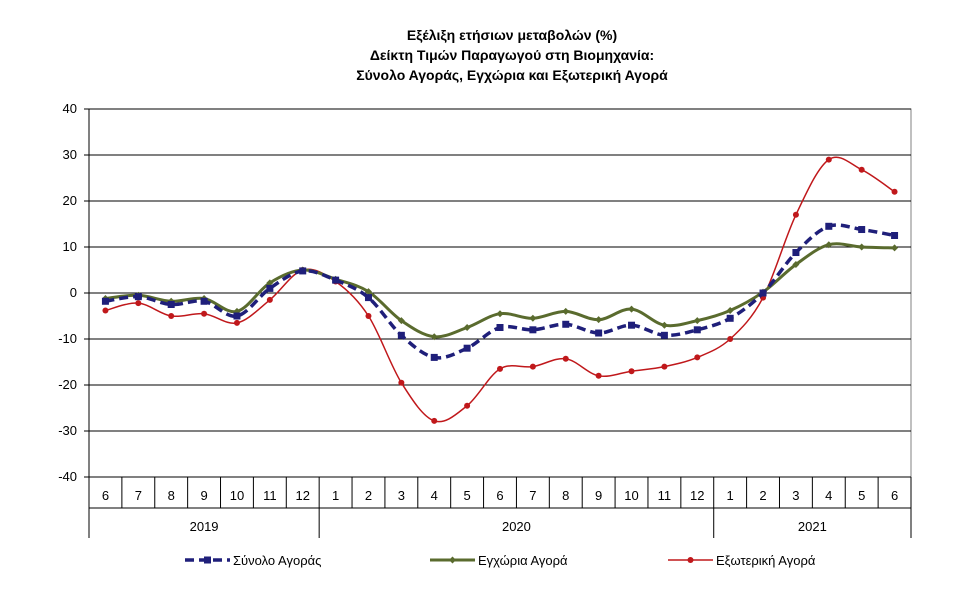  I want to click on legend-label: Εγχώρια Αγορά, so click(523, 560).